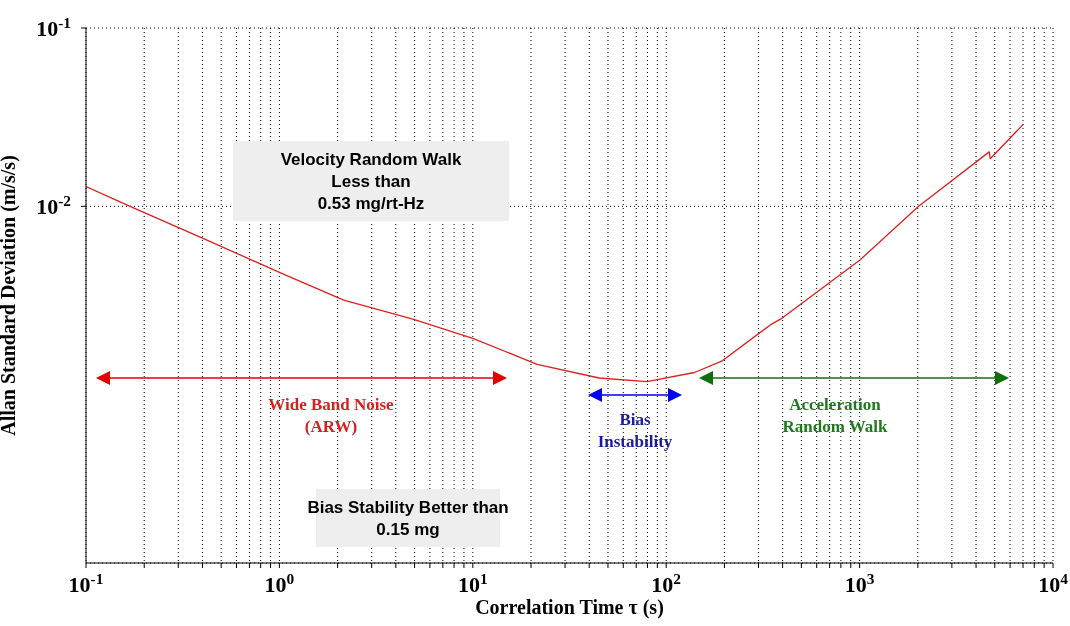  What do you see at coordinates (472, 583) in the screenshot?
I see `x-tick-label: 10$^{1}$` at bounding box center [472, 583].